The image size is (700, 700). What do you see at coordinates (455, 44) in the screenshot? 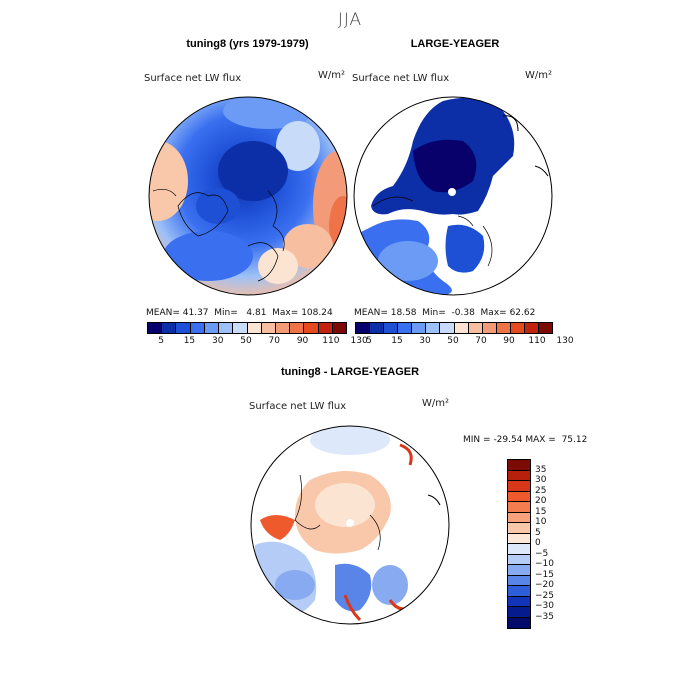
I see `panel2-title: LARGE-YEAGER` at bounding box center [455, 44].